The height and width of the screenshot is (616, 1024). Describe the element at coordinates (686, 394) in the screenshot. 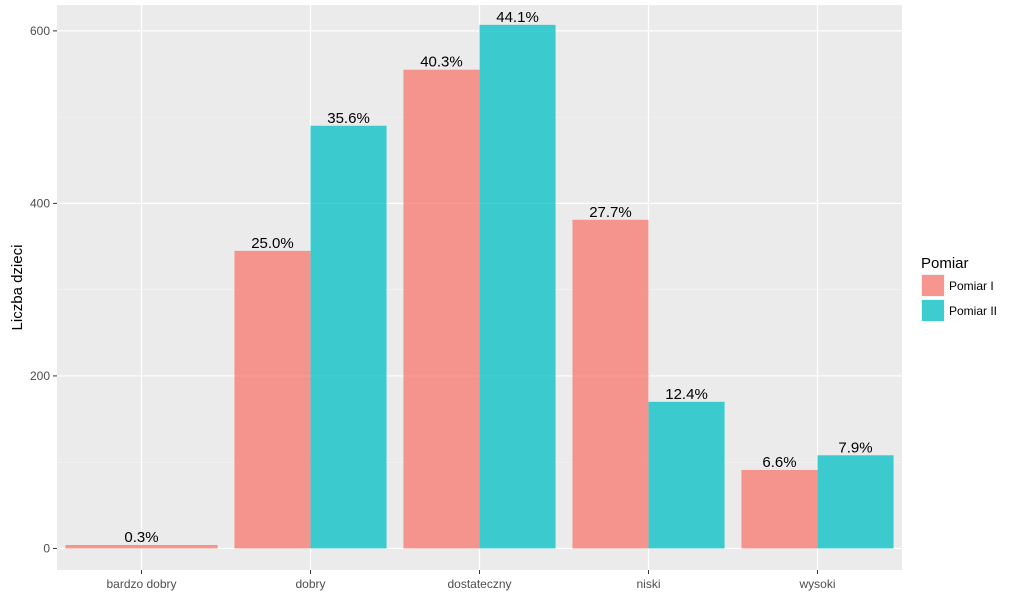

I see `data-label: 12.4%` at that location.